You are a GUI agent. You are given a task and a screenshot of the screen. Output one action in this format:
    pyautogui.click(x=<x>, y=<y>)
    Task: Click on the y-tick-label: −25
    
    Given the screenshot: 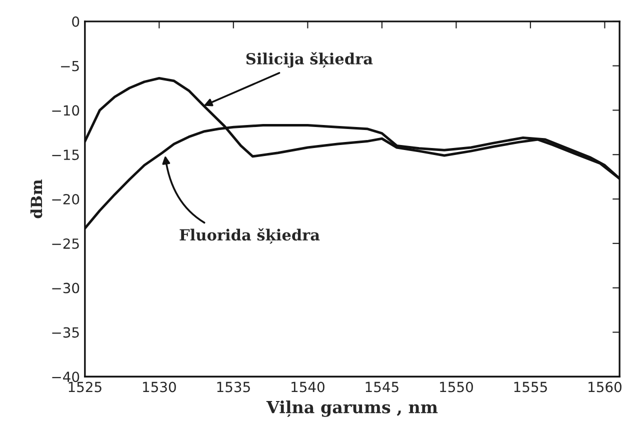 What is the action you would take?
    pyautogui.click(x=65, y=243)
    